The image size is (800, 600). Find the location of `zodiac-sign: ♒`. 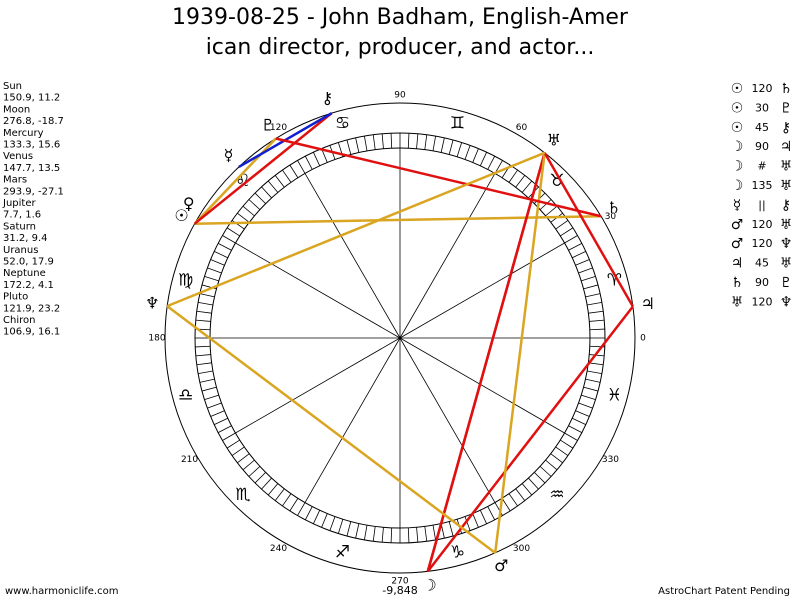

zodiac-sign: ♒ is located at coordinates (556, 495).